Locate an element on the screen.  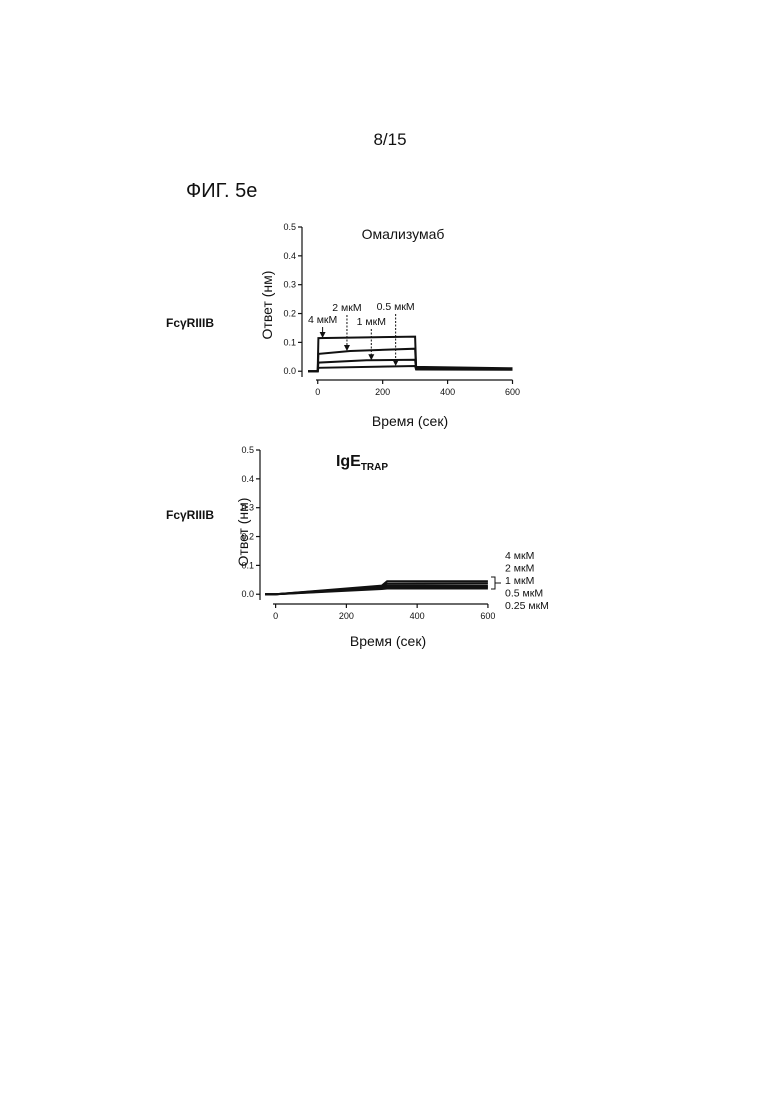
annotation-arrowhead is located at coordinates (396, 363).